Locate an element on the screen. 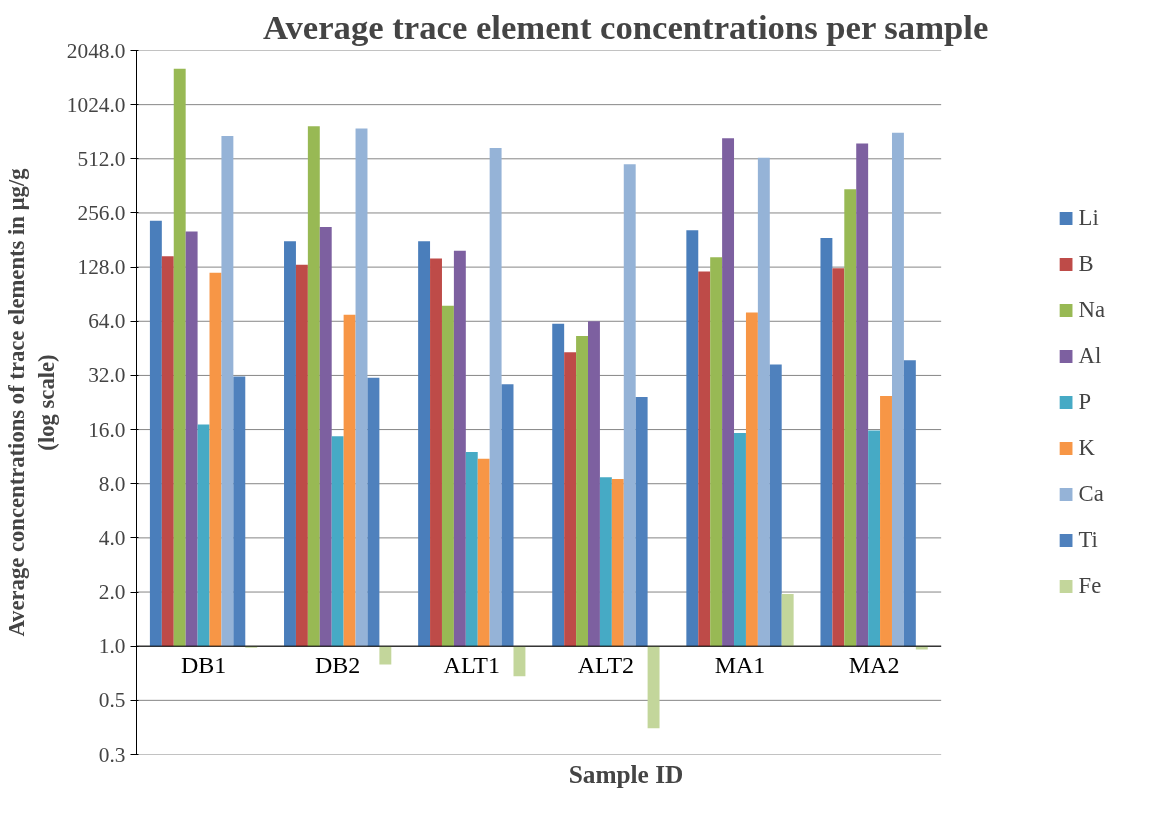 The height and width of the screenshot is (828, 1151). y-tick-label: 1.0 is located at coordinates (112, 646).